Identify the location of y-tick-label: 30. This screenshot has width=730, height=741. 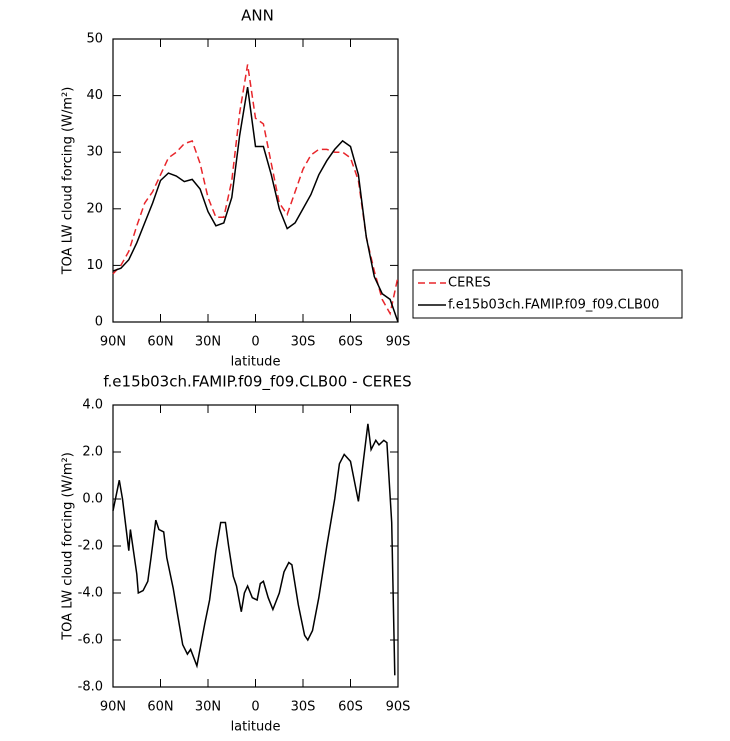
(94, 152).